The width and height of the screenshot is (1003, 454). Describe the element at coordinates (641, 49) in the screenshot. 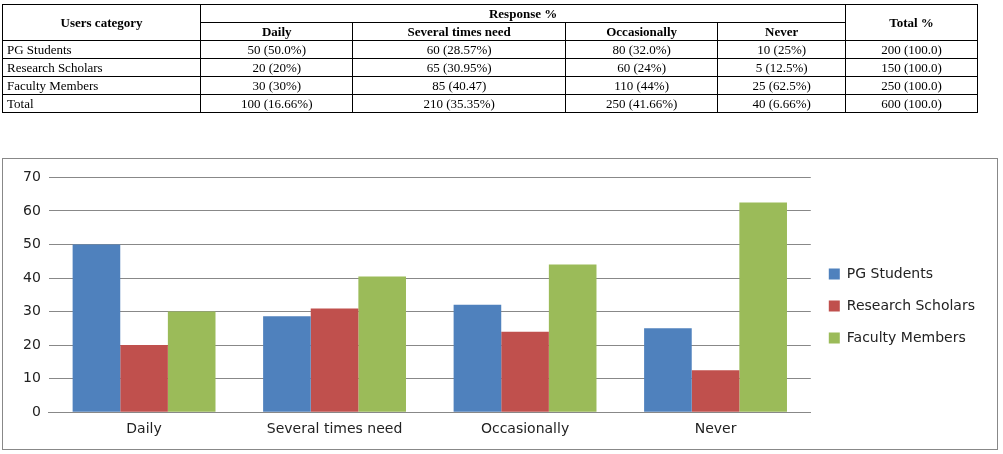

I see `text: 80 (32.0%)` at that location.